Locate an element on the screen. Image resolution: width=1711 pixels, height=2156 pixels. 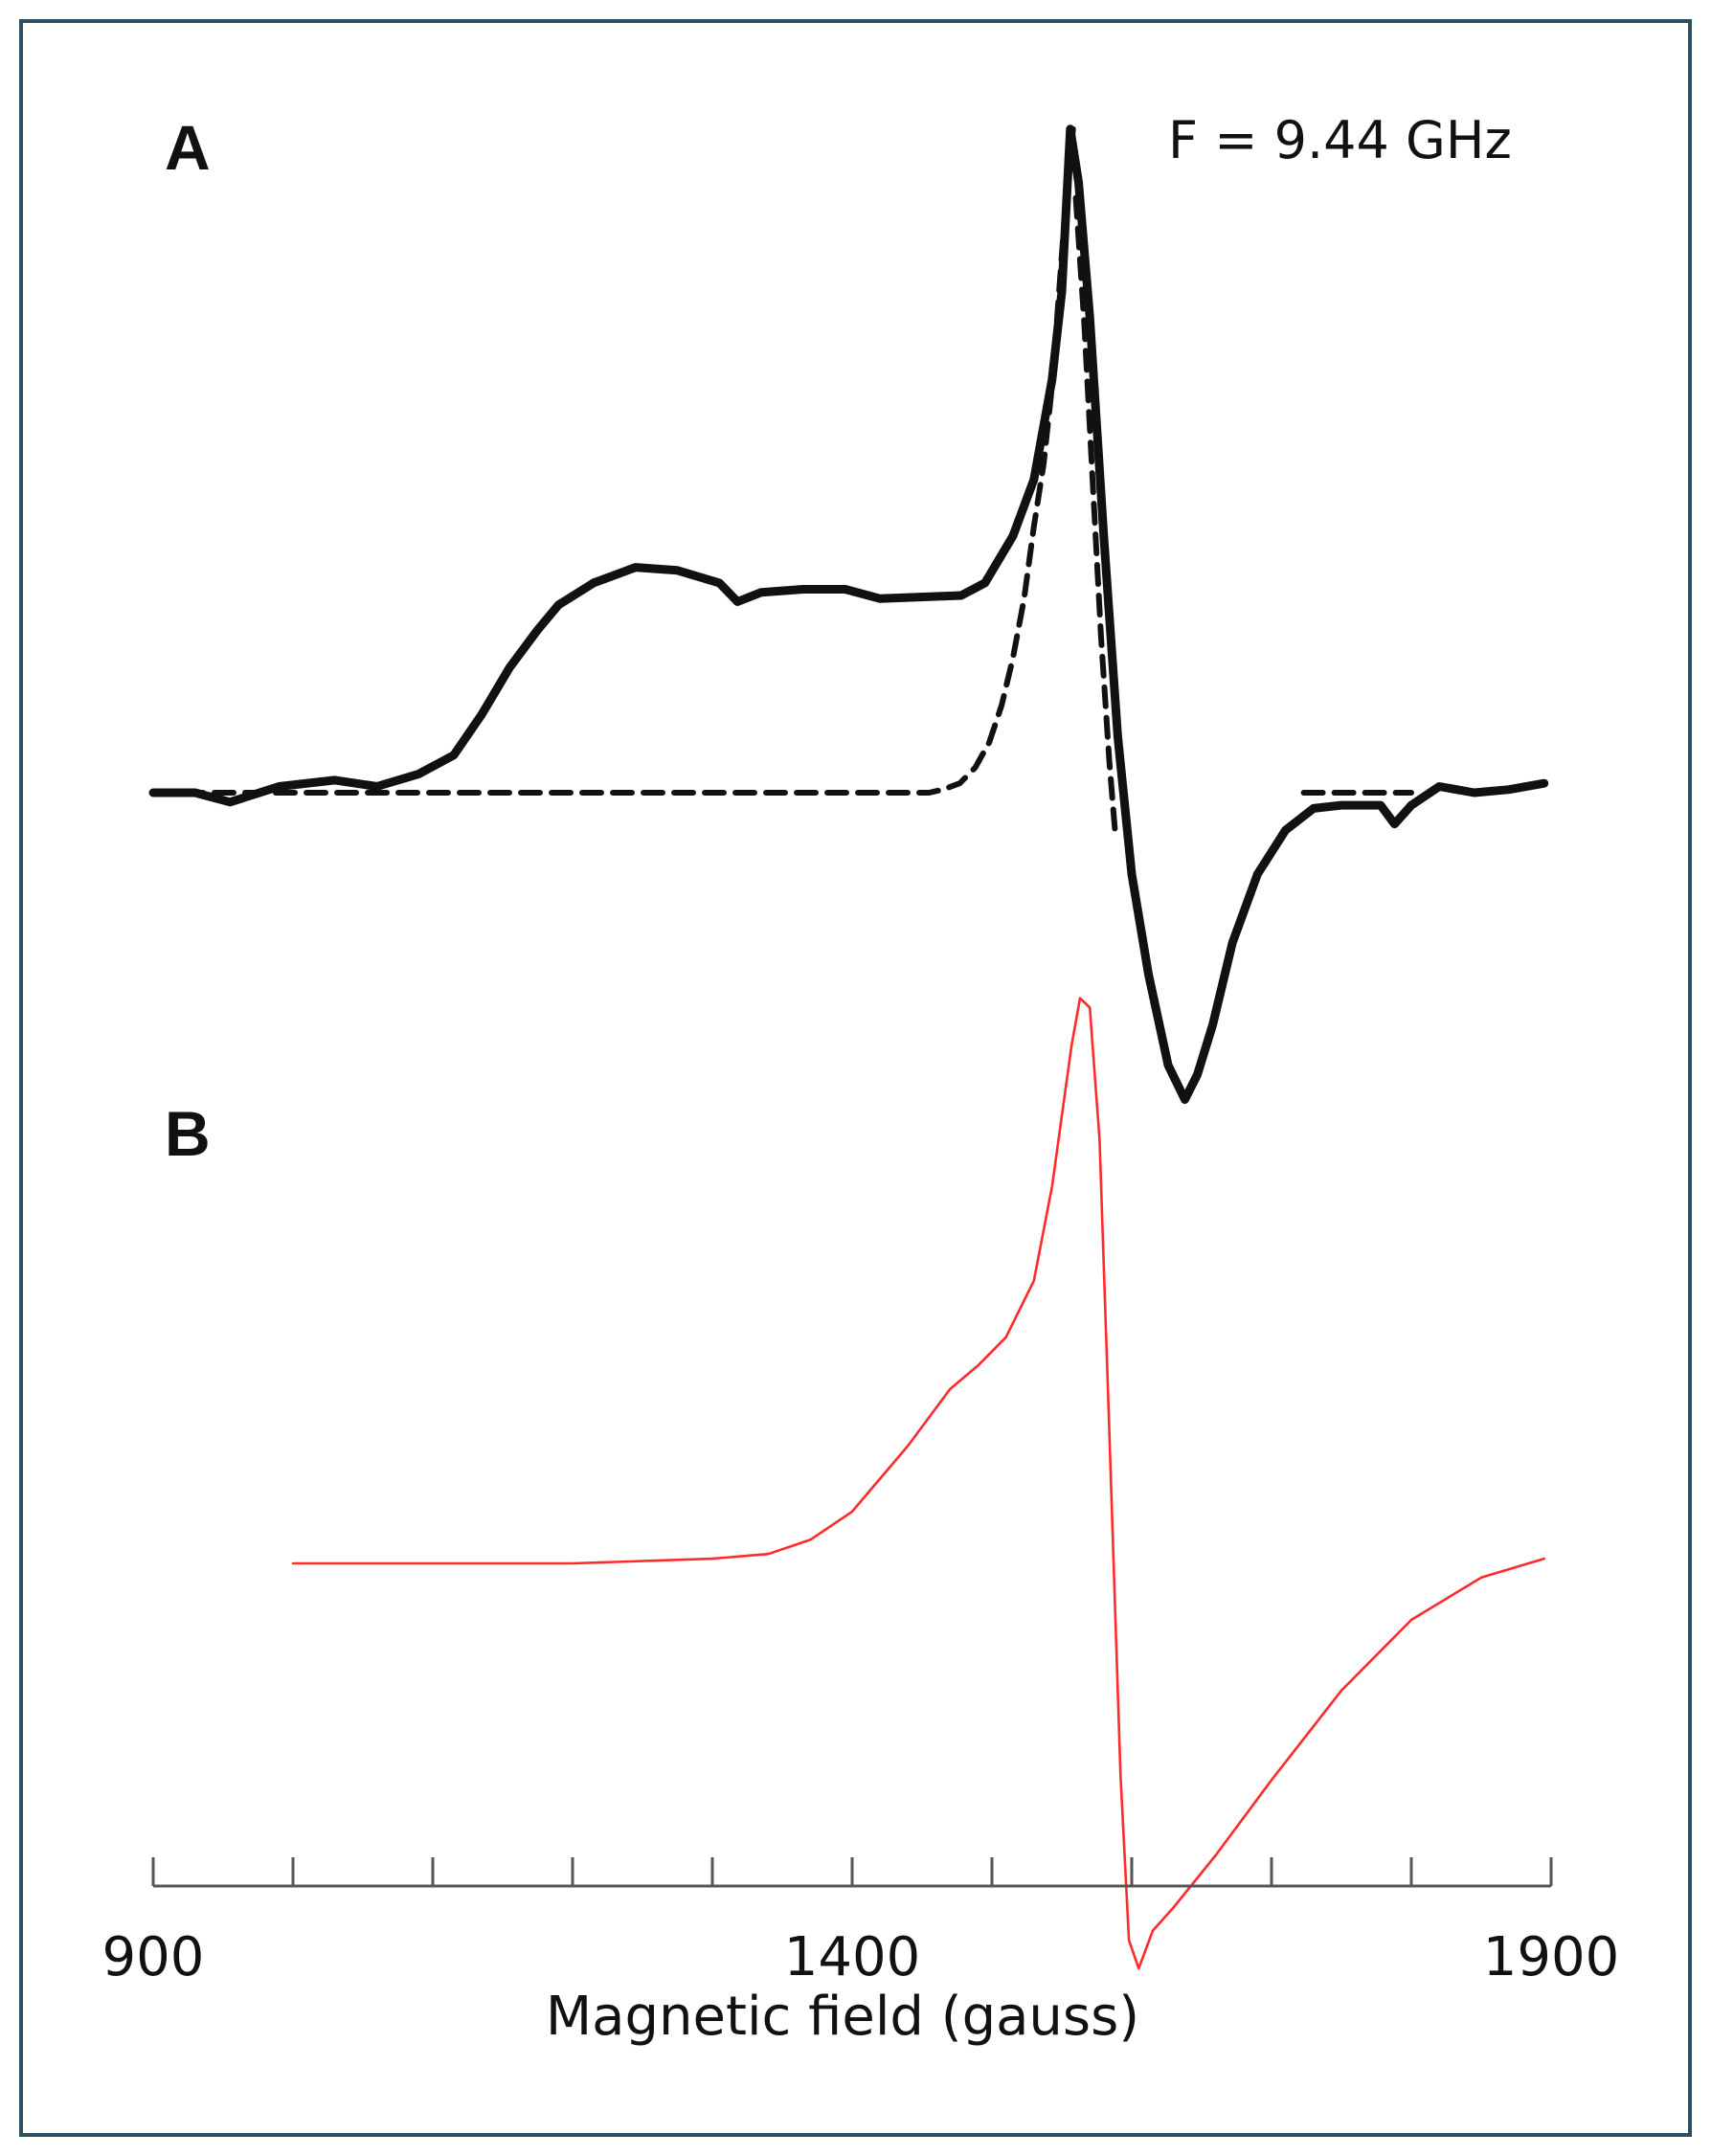
x-axis-tick-labels: 900 1400 1900 is located at coordinates (861, 1957).